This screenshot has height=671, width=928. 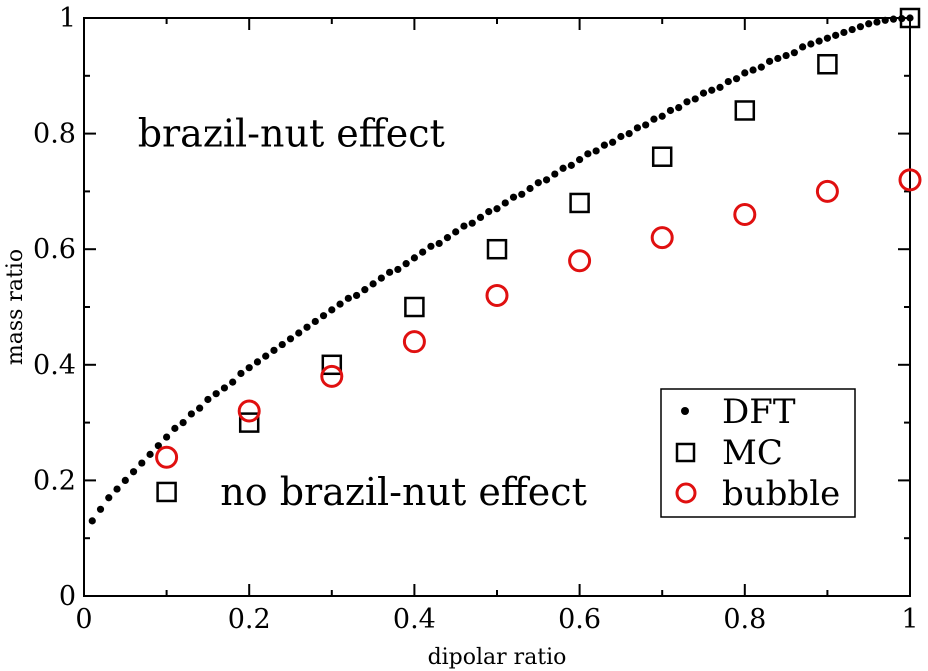 What do you see at coordinates (686, 493) in the screenshot?
I see `legend-marker-bubble` at bounding box center [686, 493].